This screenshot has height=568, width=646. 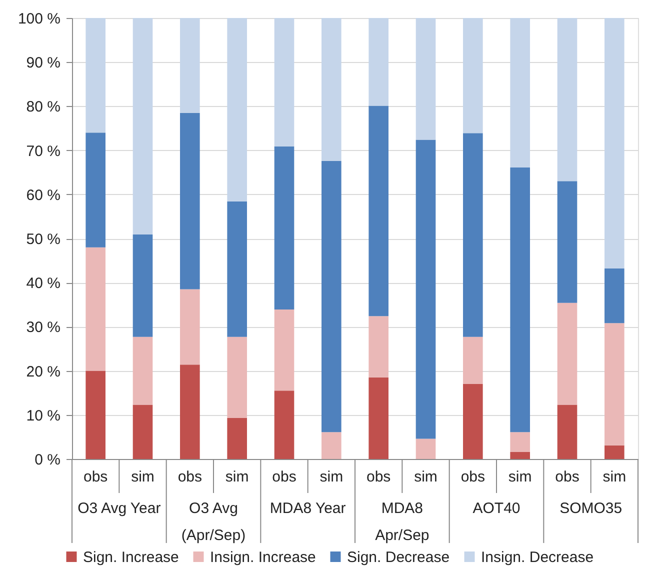 What do you see at coordinates (43, 415) in the screenshot?
I see `y-tick-label: 10 %` at bounding box center [43, 415].